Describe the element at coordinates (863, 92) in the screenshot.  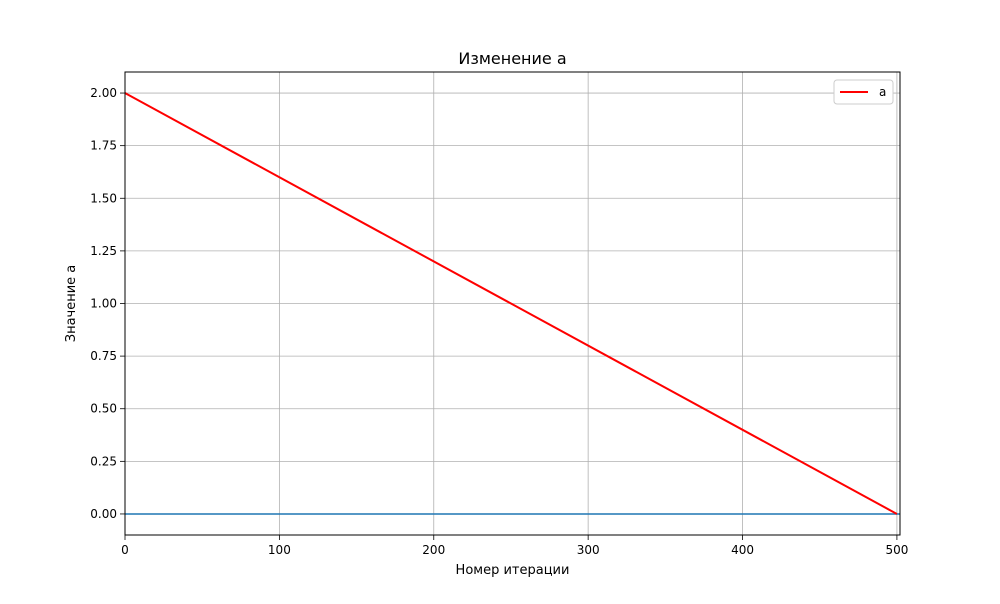
I see `legend: a` at that location.